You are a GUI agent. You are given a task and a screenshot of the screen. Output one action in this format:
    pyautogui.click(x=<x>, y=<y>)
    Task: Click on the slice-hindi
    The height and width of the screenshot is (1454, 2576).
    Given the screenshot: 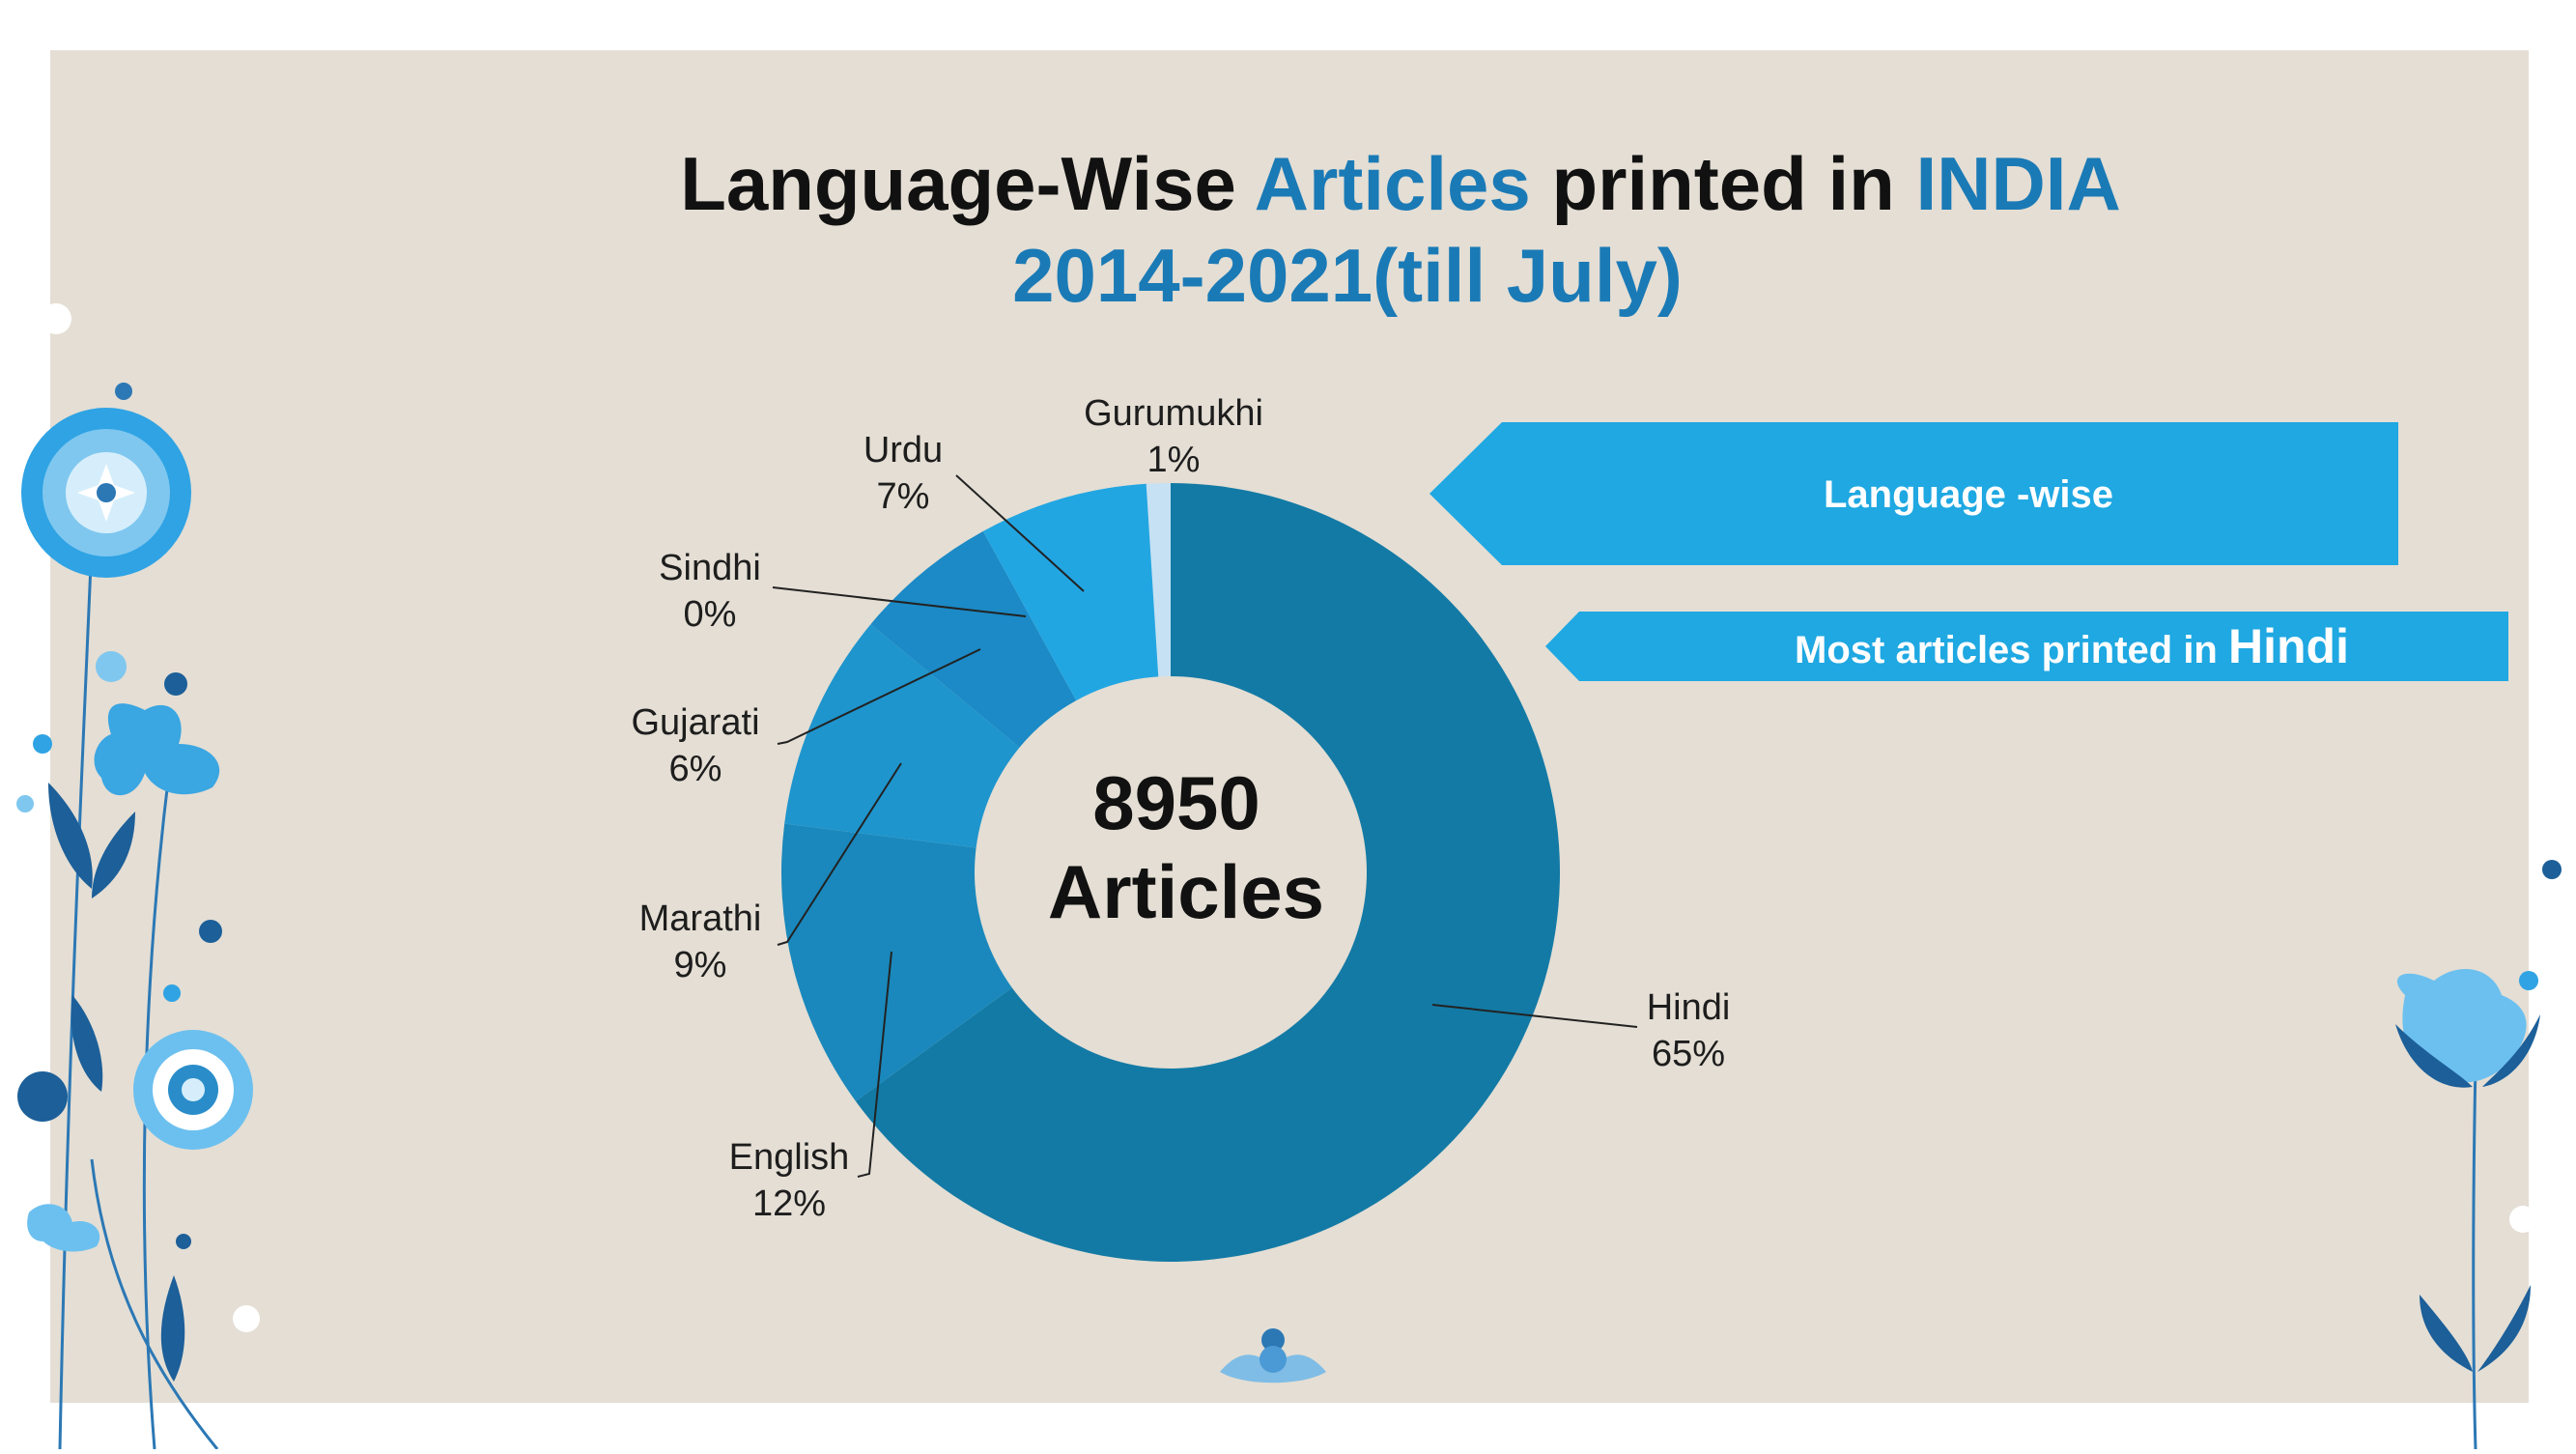 What is the action you would take?
    pyautogui.click(x=1207, y=873)
    